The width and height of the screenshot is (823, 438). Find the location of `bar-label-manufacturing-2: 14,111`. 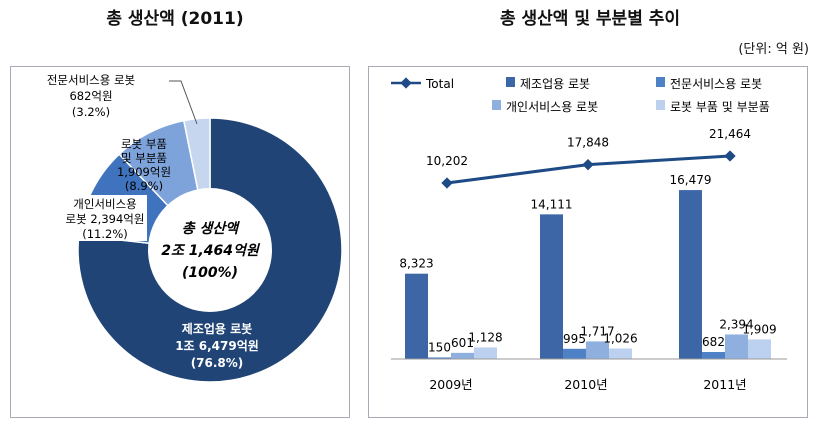

bar-label-manufacturing-2: 14,111 is located at coordinates (552, 204).